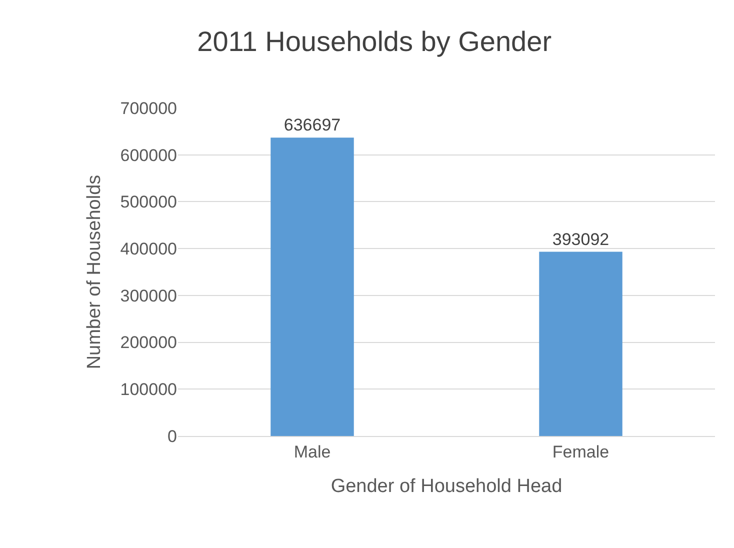 This screenshot has height=548, width=734. Describe the element at coordinates (581, 452) in the screenshot. I see `x-tick-label: Female` at that location.